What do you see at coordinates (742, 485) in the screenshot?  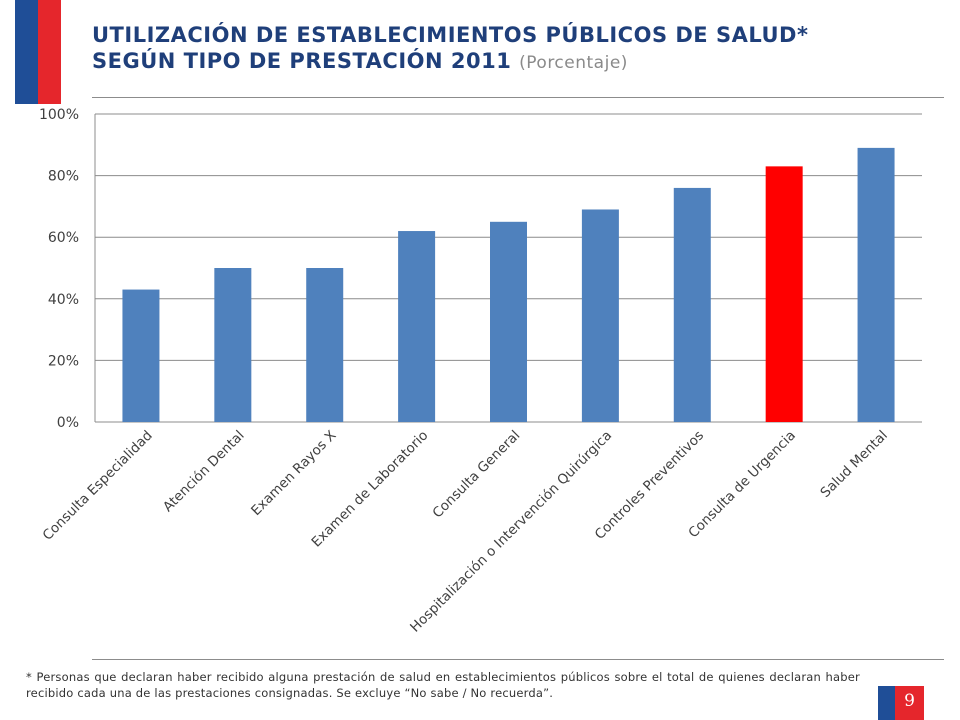 I see `x-tick-label: Consulta de Urgencia` at bounding box center [742, 485].